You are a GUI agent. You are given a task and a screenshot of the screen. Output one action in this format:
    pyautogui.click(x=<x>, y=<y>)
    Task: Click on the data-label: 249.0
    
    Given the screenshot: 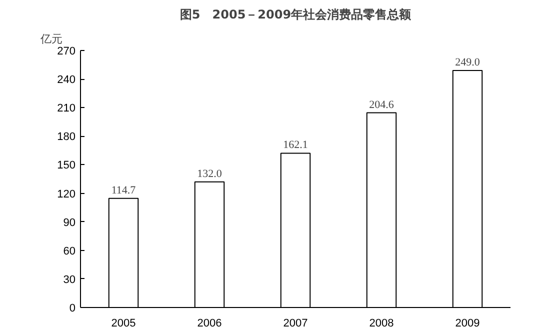 What is the action you would take?
    pyautogui.click(x=467, y=62)
    